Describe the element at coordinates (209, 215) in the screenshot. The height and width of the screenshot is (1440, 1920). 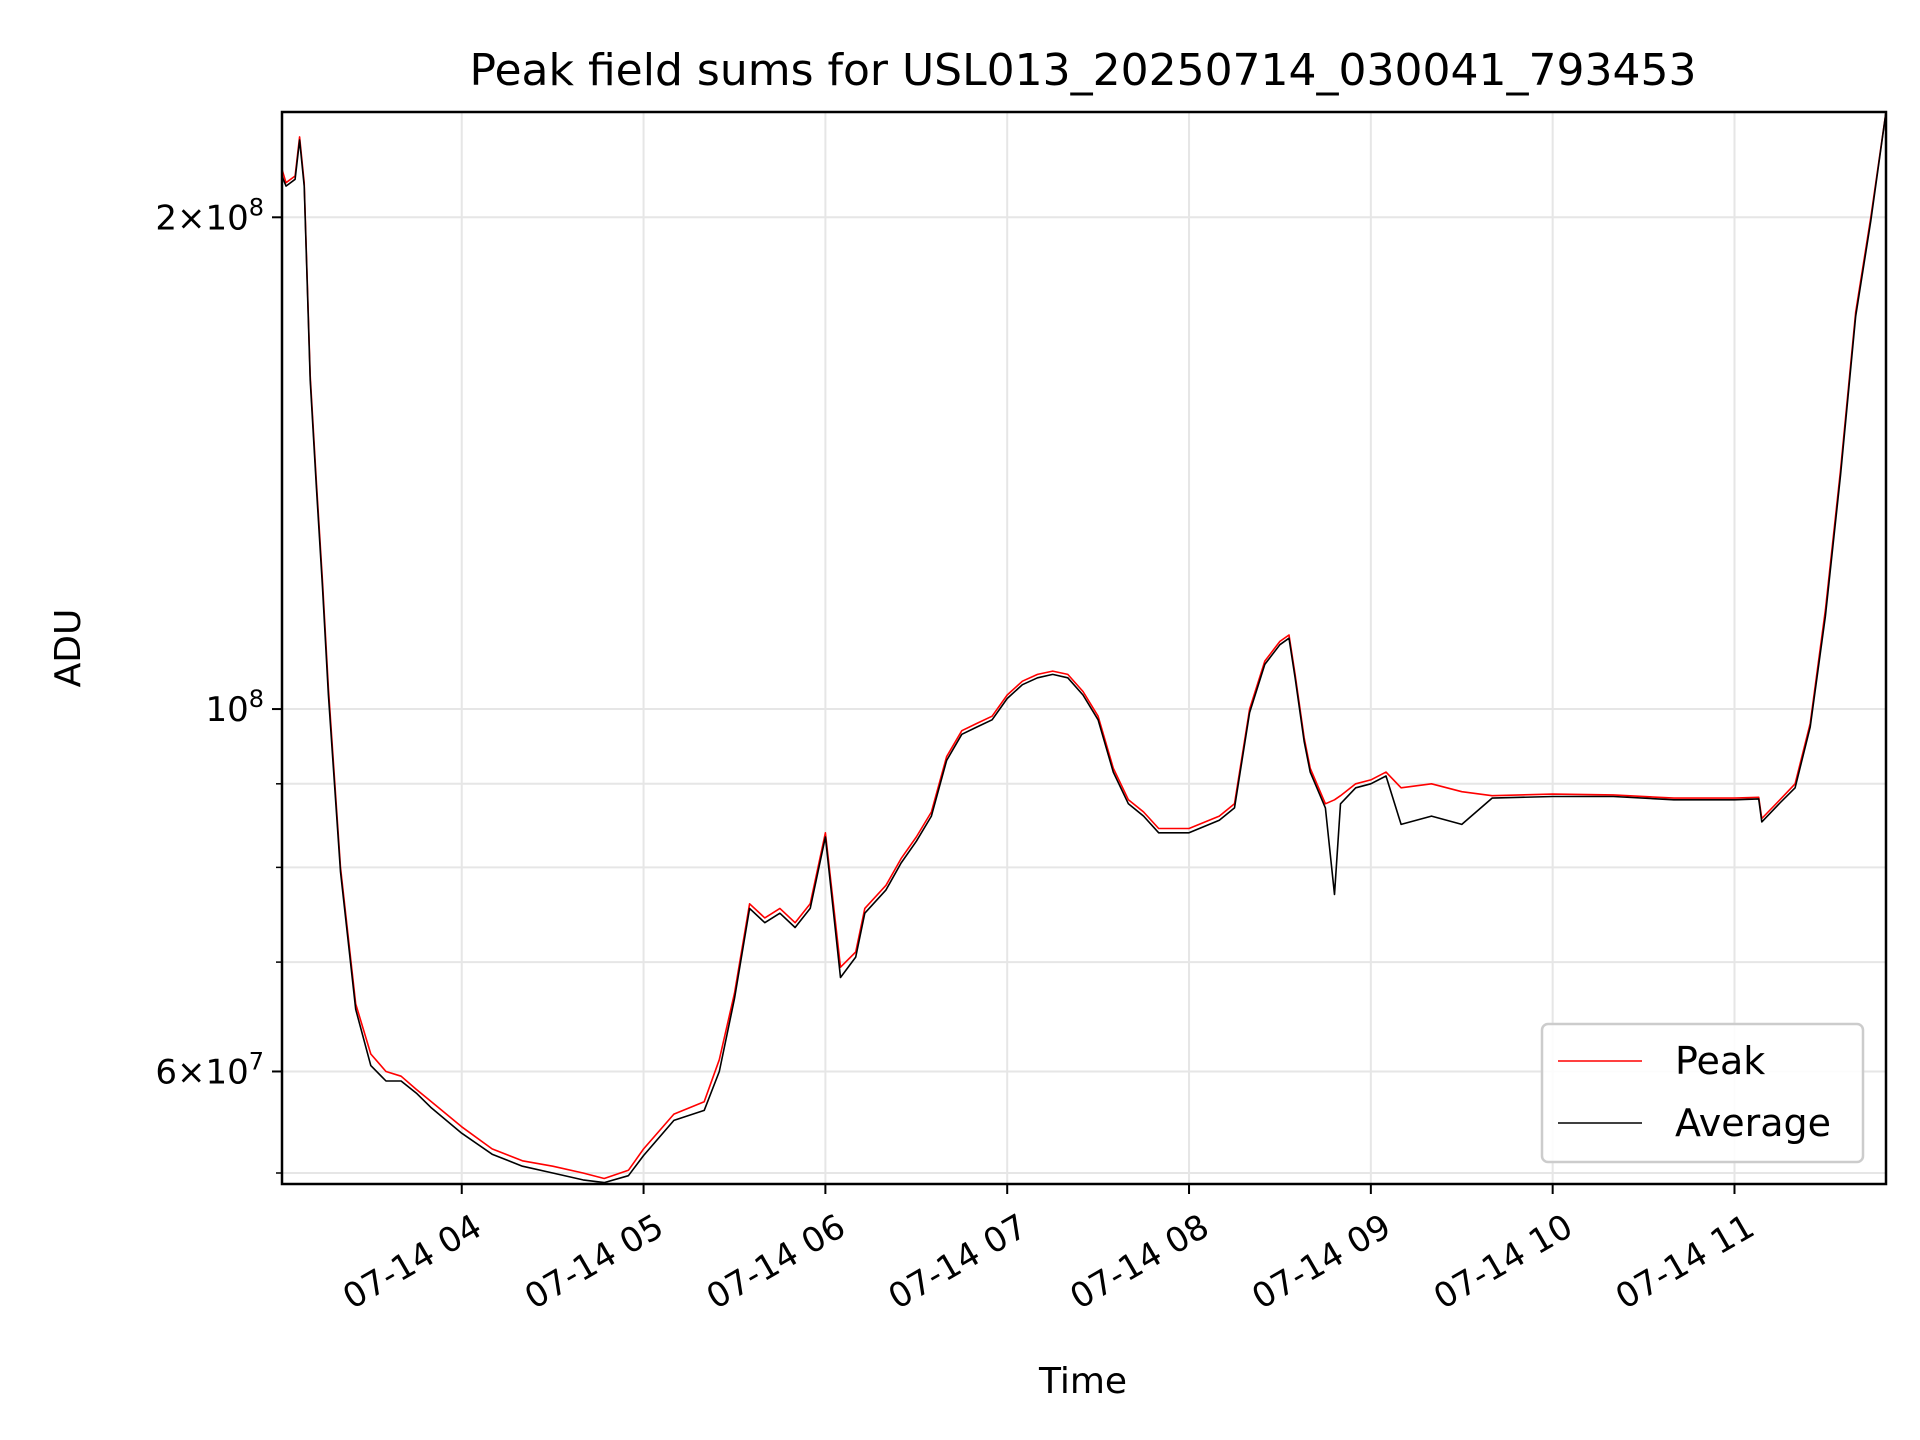
I see `y-tick-label: 2×108` at that location.